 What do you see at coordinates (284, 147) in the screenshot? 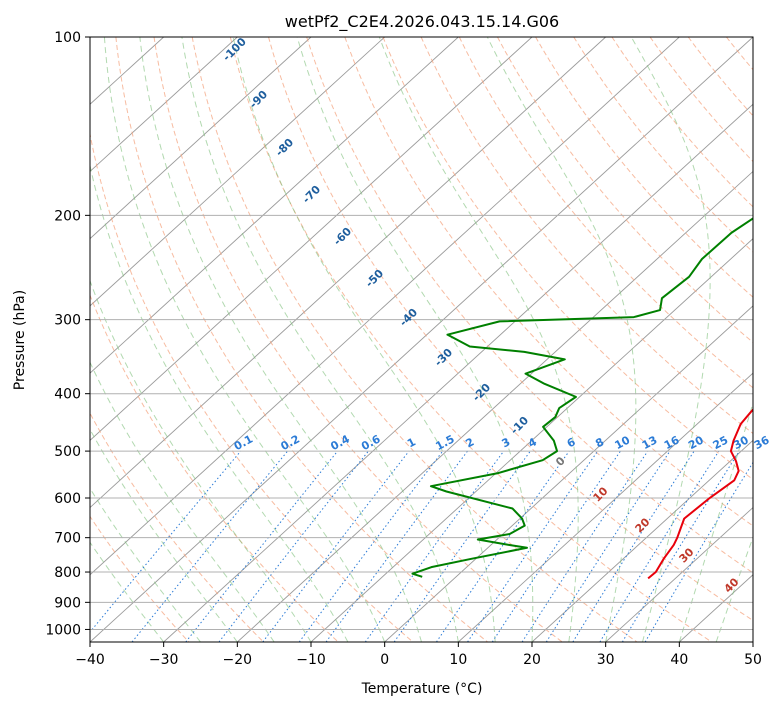
I see `dry-adiabat-label: -80` at bounding box center [284, 147].